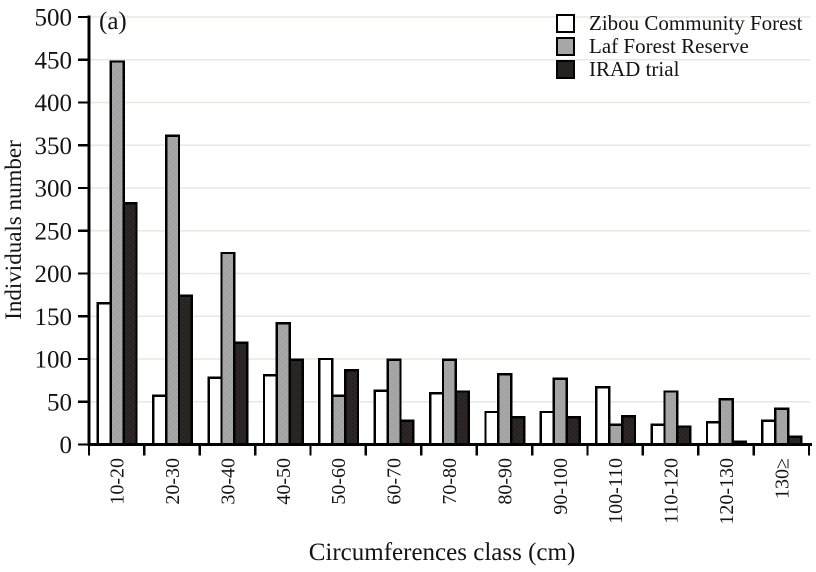  What do you see at coordinates (727, 491) in the screenshot?
I see `x-tick-label: 120-130` at bounding box center [727, 491].